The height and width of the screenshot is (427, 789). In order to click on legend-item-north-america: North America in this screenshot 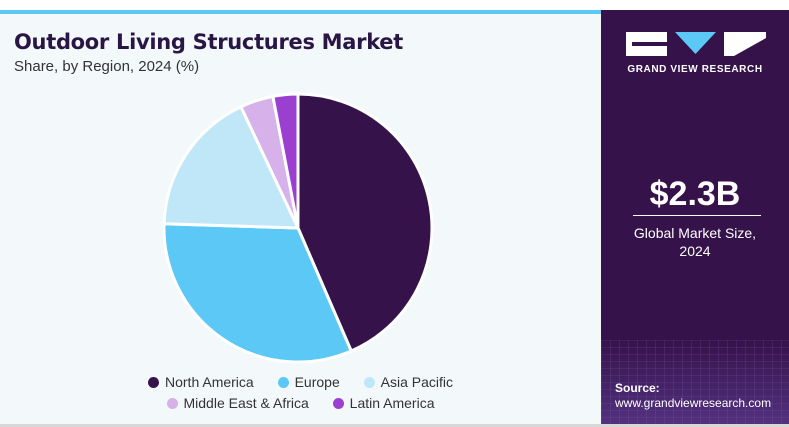, I will do `click(201, 382)`.